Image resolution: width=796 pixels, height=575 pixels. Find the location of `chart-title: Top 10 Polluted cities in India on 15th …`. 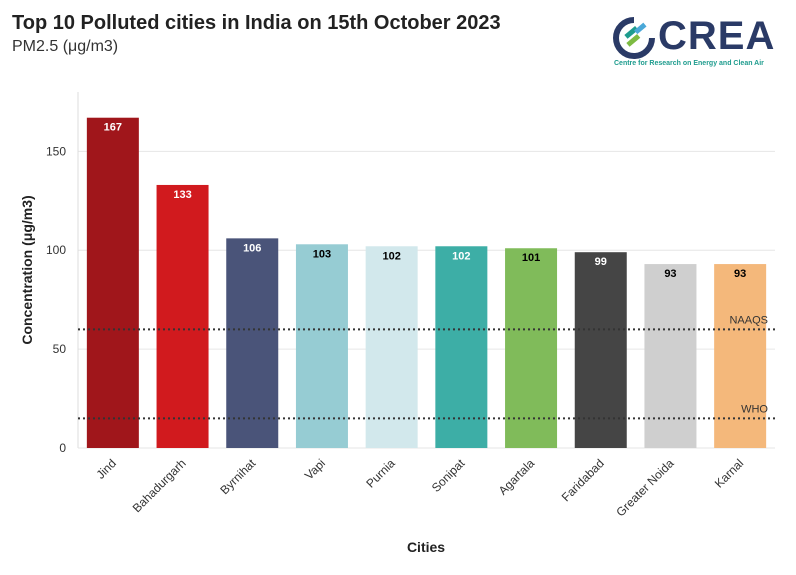

chart-title: Top 10 Polluted cities in India on 15th … is located at coordinates (256, 23).